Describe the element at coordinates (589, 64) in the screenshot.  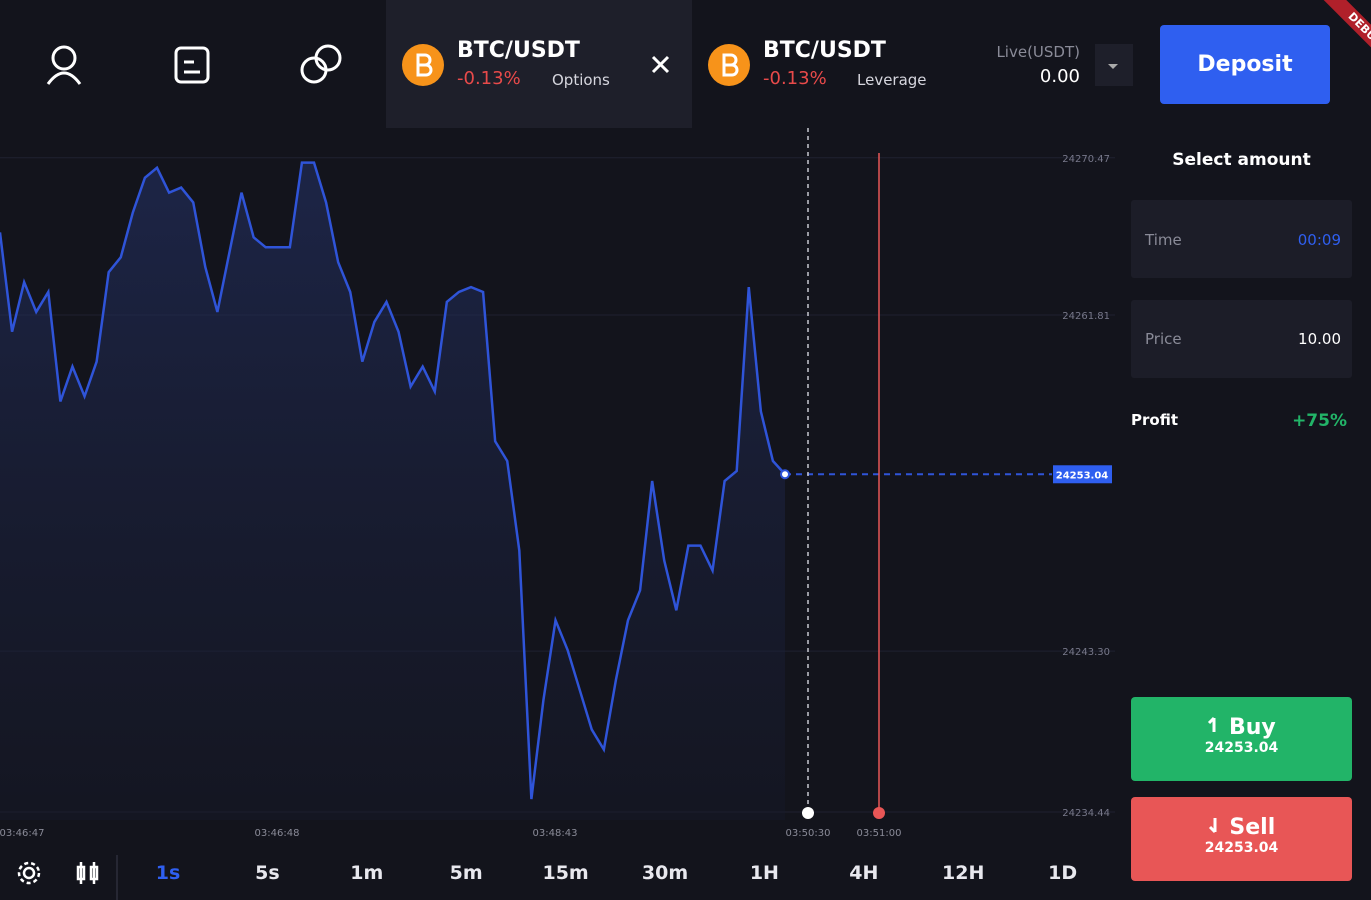
I see `top-icons` at that location.